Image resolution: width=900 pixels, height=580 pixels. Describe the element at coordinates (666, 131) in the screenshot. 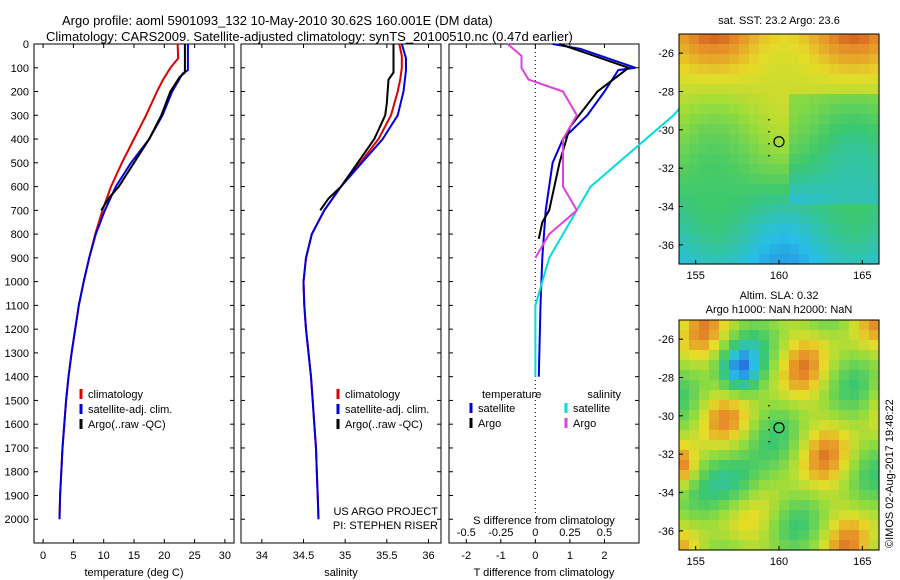

I see `y-tick-label: -30` at that location.